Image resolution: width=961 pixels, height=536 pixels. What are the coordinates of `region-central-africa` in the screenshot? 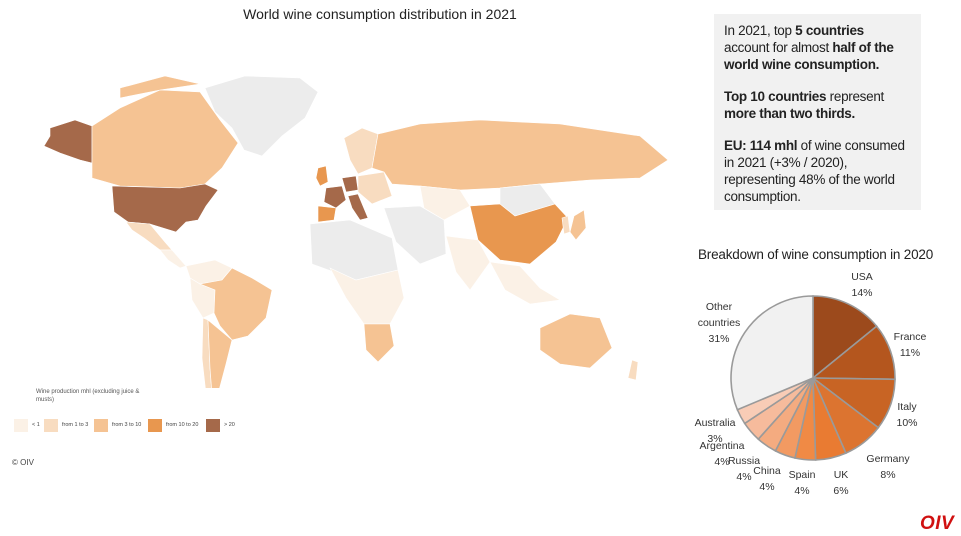 It's located at (367, 296).